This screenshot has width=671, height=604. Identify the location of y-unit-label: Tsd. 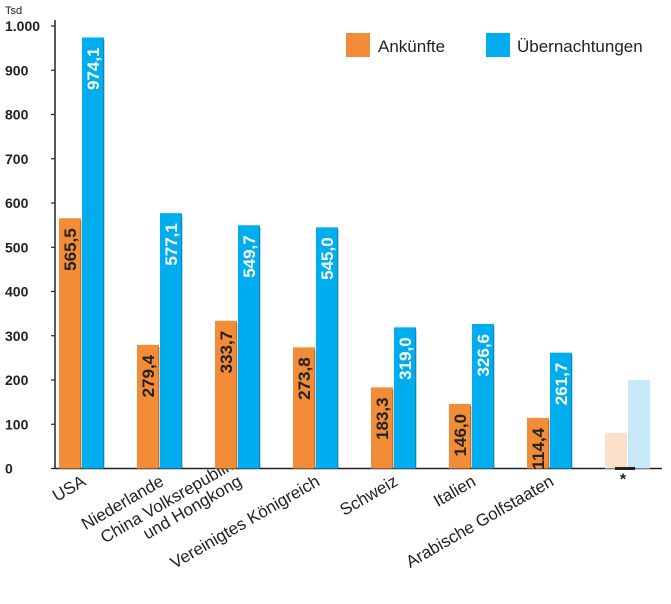
(13, 11).